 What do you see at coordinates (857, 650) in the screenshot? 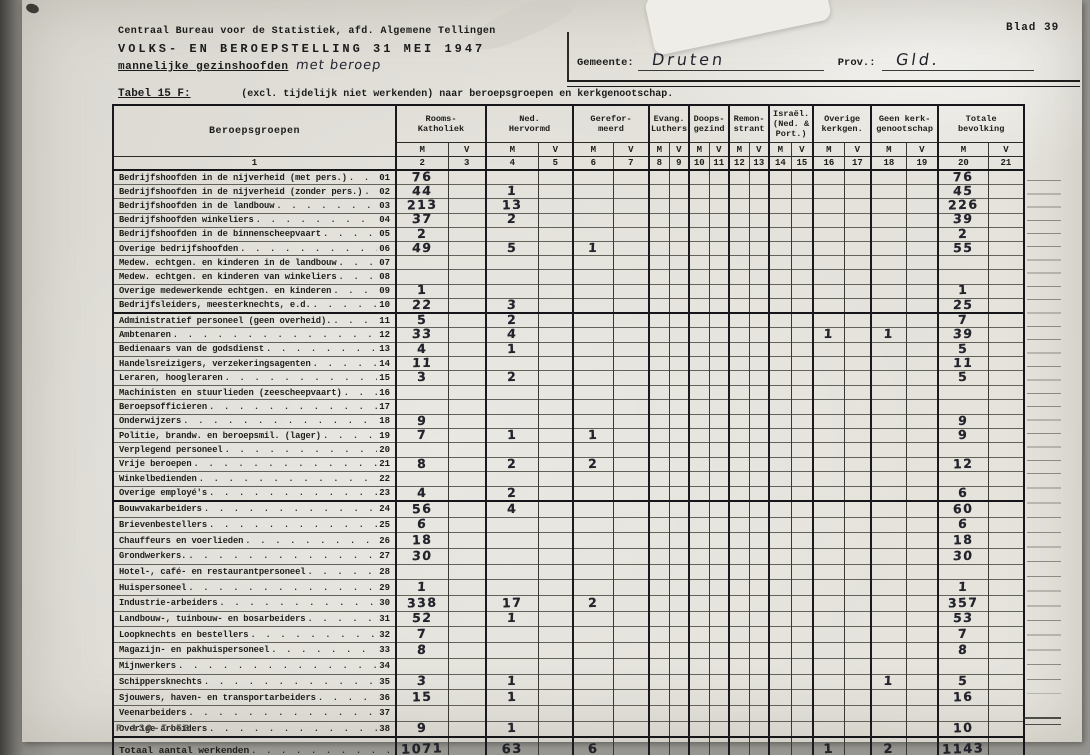
I see `cell-col17` at bounding box center [857, 650].